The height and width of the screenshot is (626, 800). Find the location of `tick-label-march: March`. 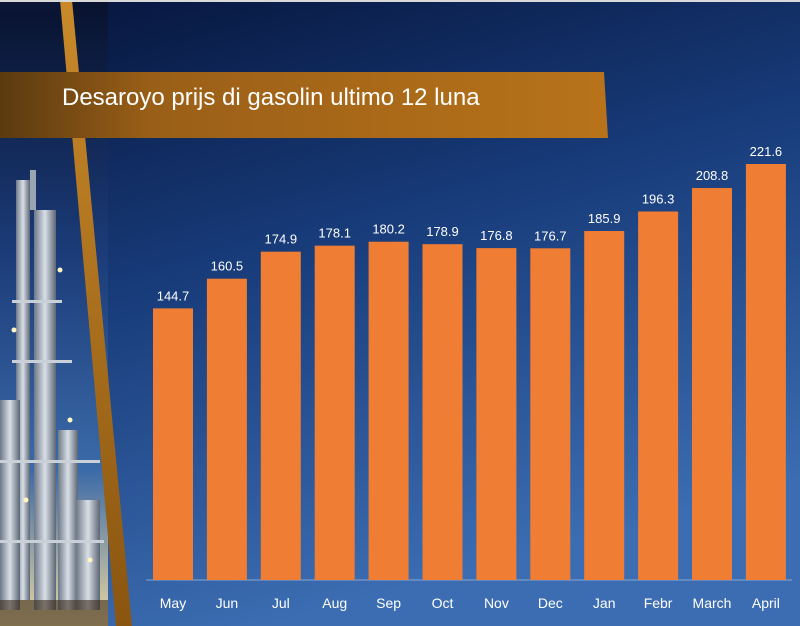

tick-label-march: March is located at coordinates (712, 603).